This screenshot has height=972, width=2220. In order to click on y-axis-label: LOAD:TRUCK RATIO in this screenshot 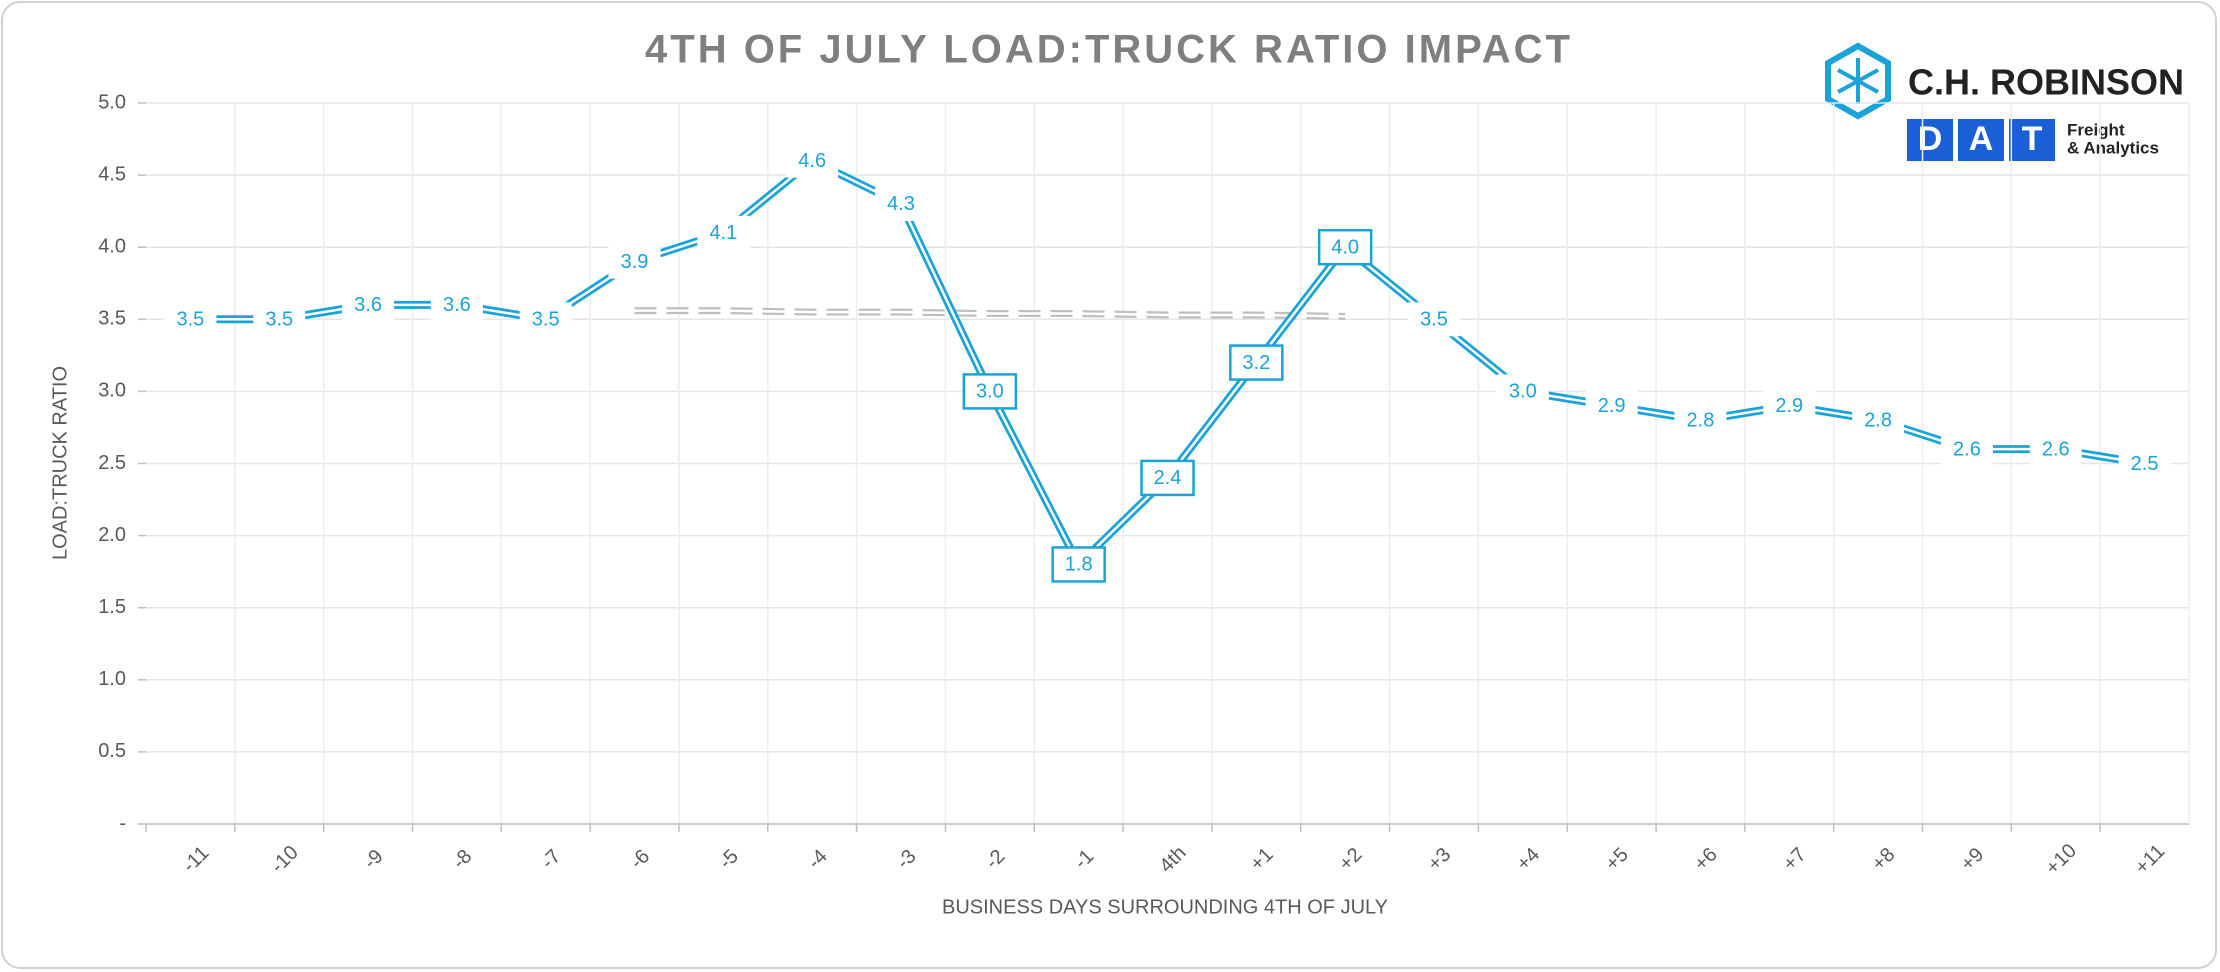, I will do `click(60, 463)`.